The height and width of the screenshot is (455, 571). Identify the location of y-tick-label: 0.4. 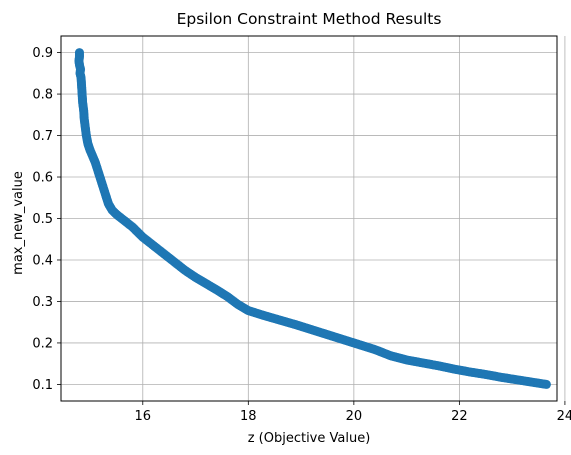
(42, 260).